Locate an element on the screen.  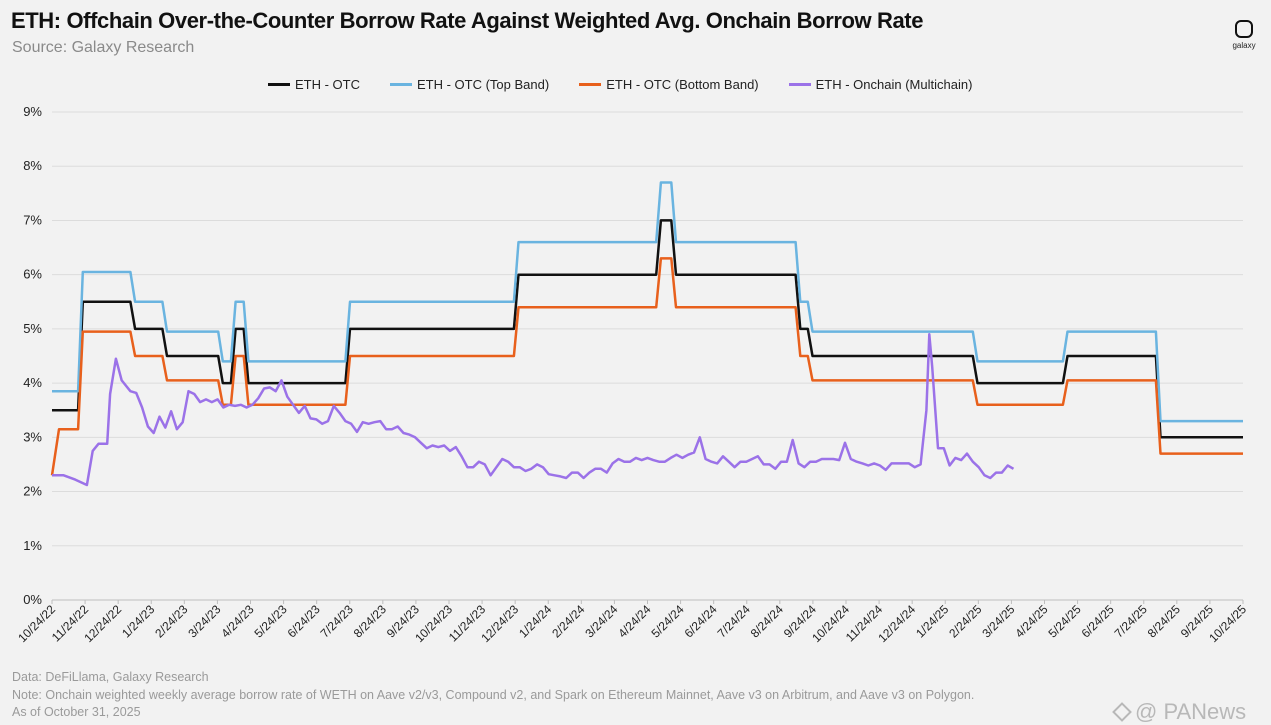
legend-swatch-onchain is located at coordinates (799, 84).